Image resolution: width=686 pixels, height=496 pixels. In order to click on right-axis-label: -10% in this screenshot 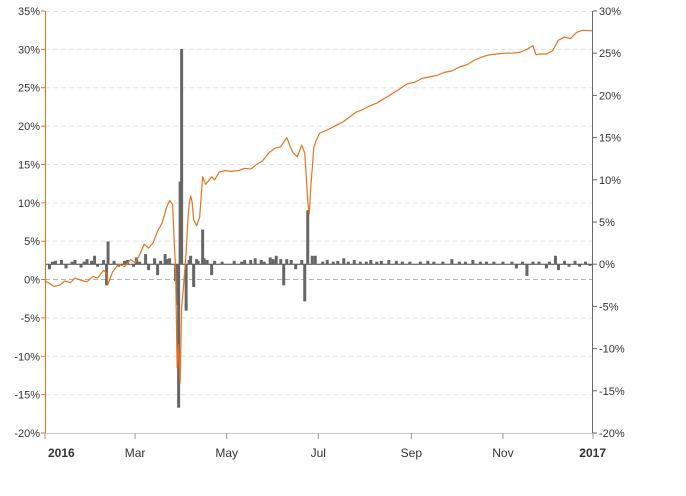, I will do `click(612, 350)`.